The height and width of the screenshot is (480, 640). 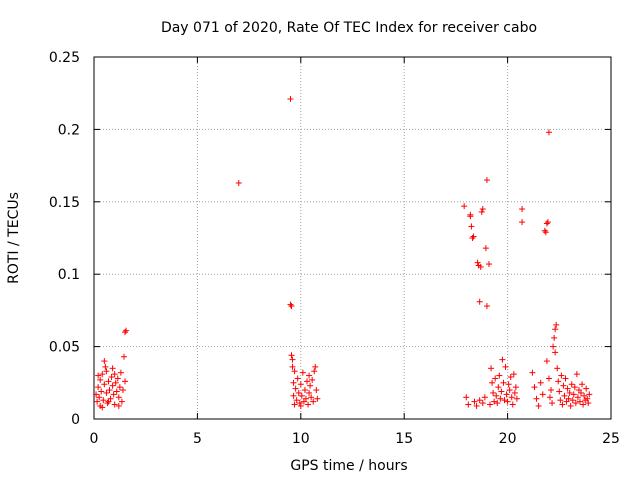 What do you see at coordinates (508, 439) in the screenshot?
I see `x-tick-label: 20` at bounding box center [508, 439].